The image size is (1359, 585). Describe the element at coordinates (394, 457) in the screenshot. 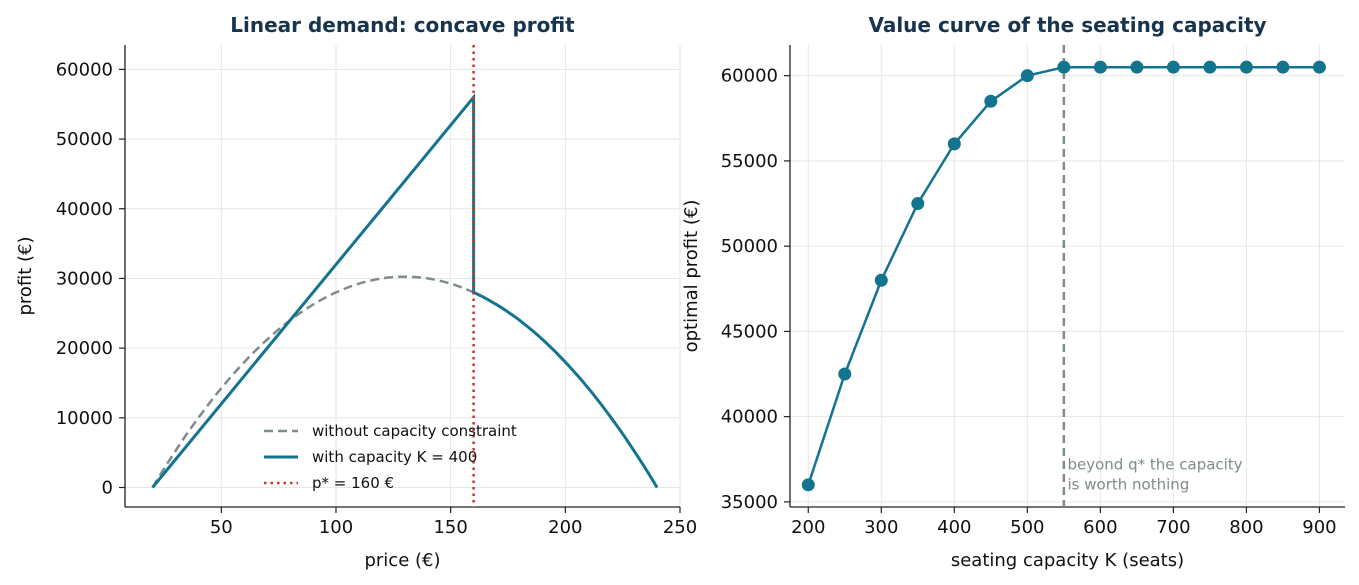

I see `legend-label: with capacity K = 400` at that location.